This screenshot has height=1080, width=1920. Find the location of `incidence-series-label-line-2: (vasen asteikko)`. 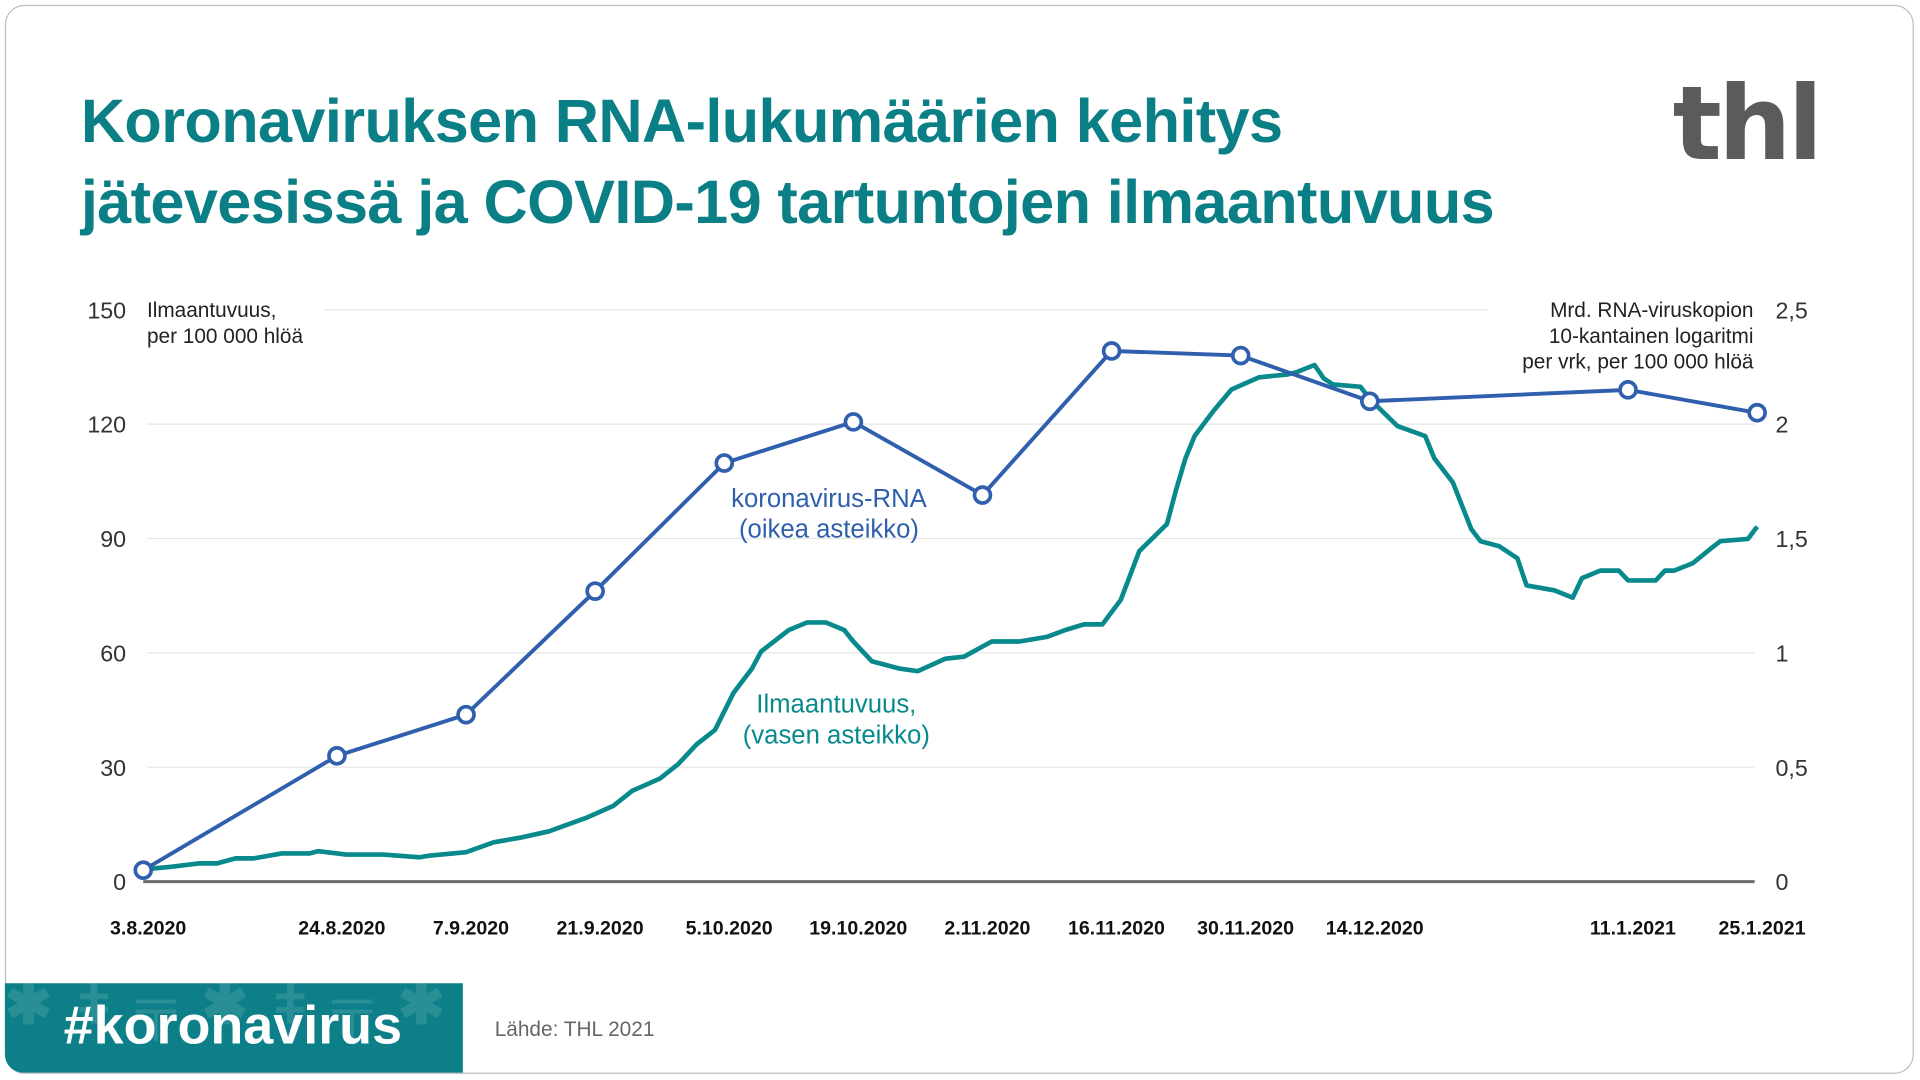

incidence-series-label-line-2: (vasen asteikko) is located at coordinates (836, 735).